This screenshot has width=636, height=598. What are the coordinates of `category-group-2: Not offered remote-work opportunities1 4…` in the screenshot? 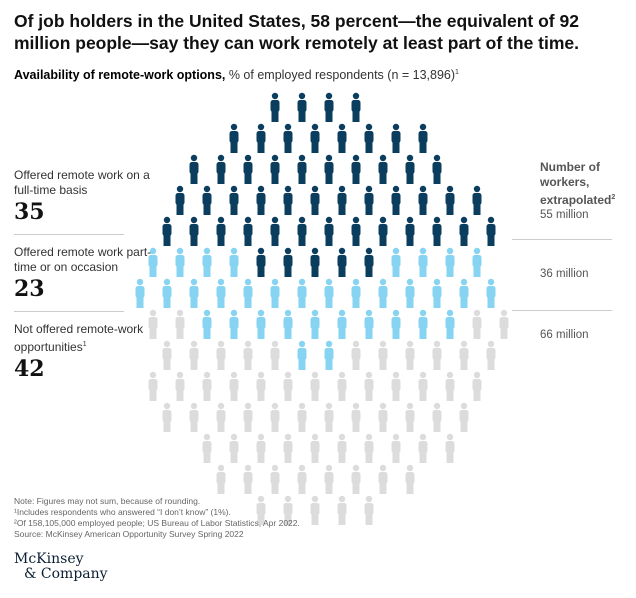 It's located at (84, 353).